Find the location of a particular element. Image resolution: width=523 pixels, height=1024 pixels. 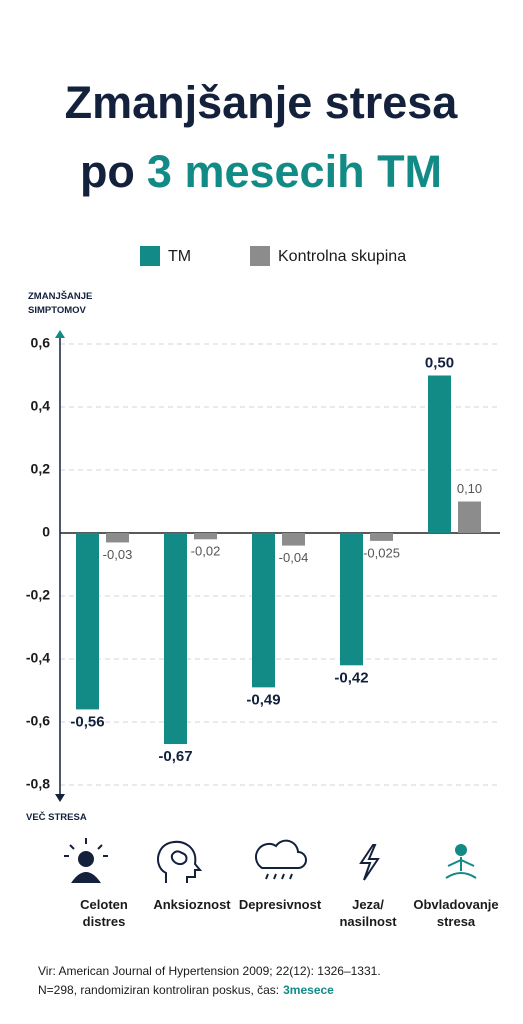

value-label: 0,10 is located at coordinates (469, 488).